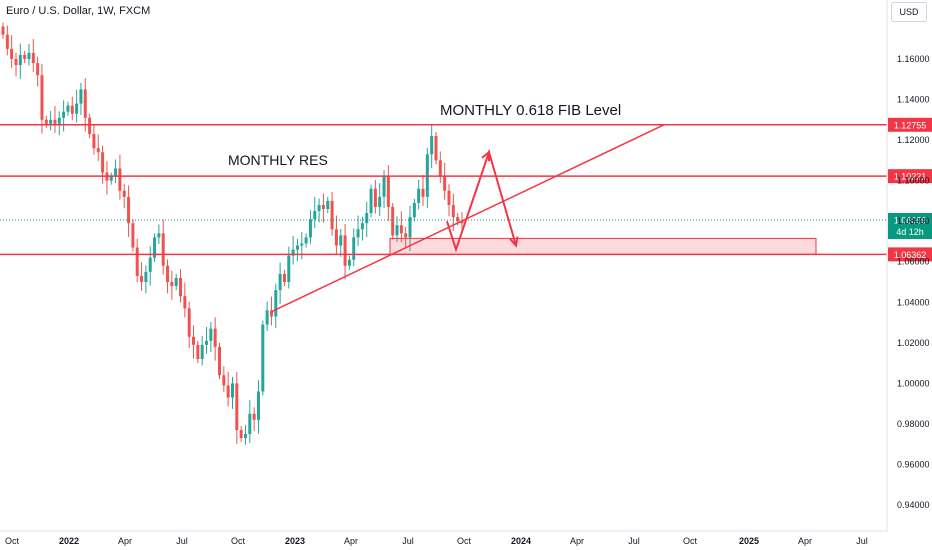  What do you see at coordinates (910, 232) in the screenshot?
I see `countdown-label: 4d 12h` at bounding box center [910, 232].